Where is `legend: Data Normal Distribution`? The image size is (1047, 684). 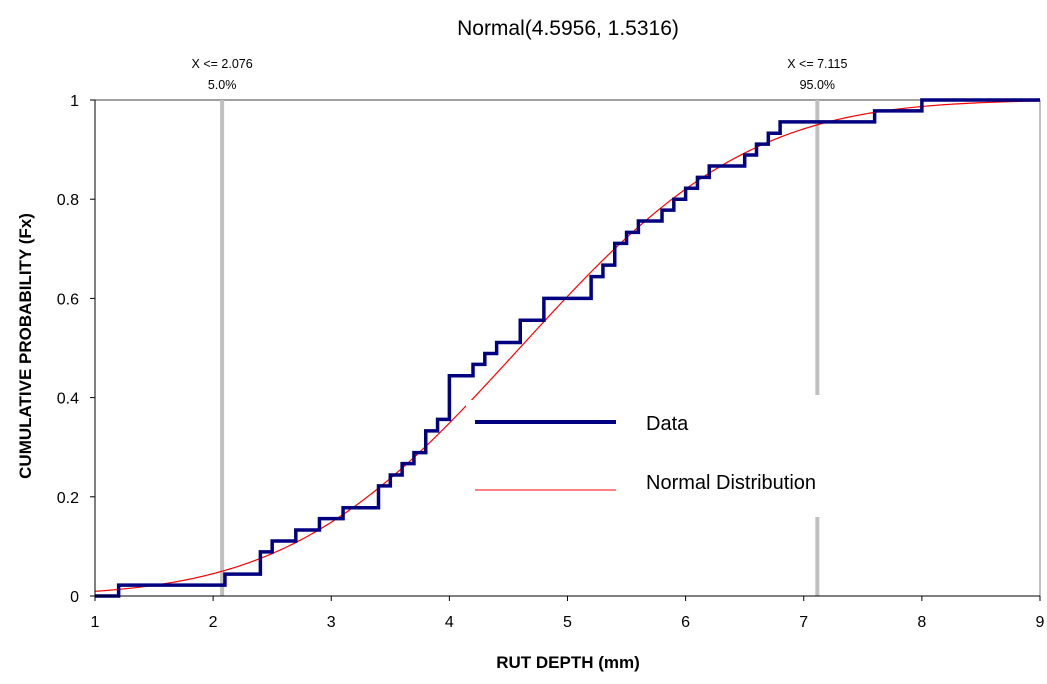 legend: Data Normal Distribution is located at coordinates (676, 455).